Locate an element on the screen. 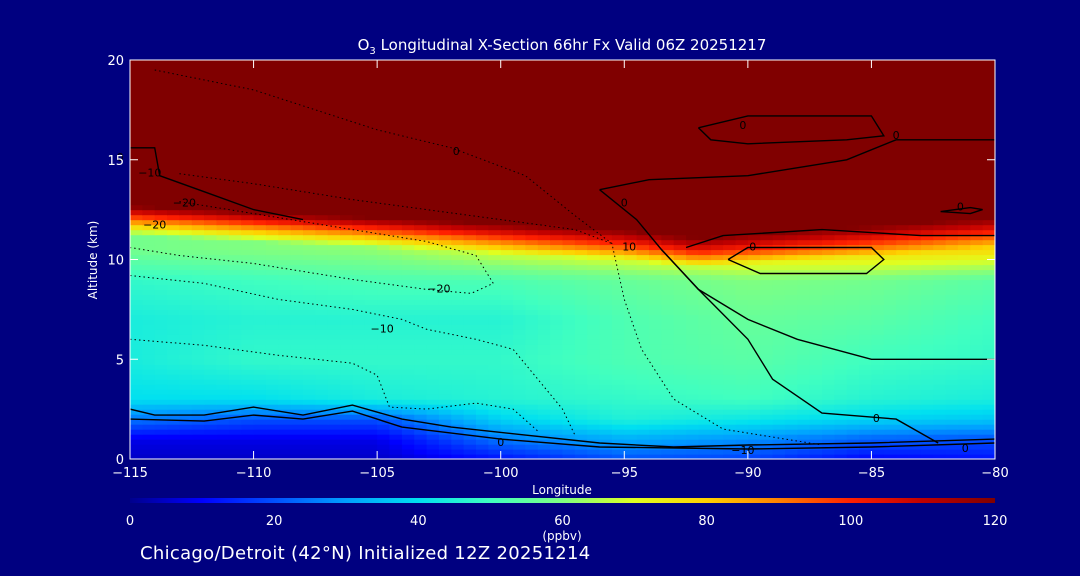 This screenshot has height=576, width=1080. chart-title-subscript: 3 is located at coordinates (372, 51).